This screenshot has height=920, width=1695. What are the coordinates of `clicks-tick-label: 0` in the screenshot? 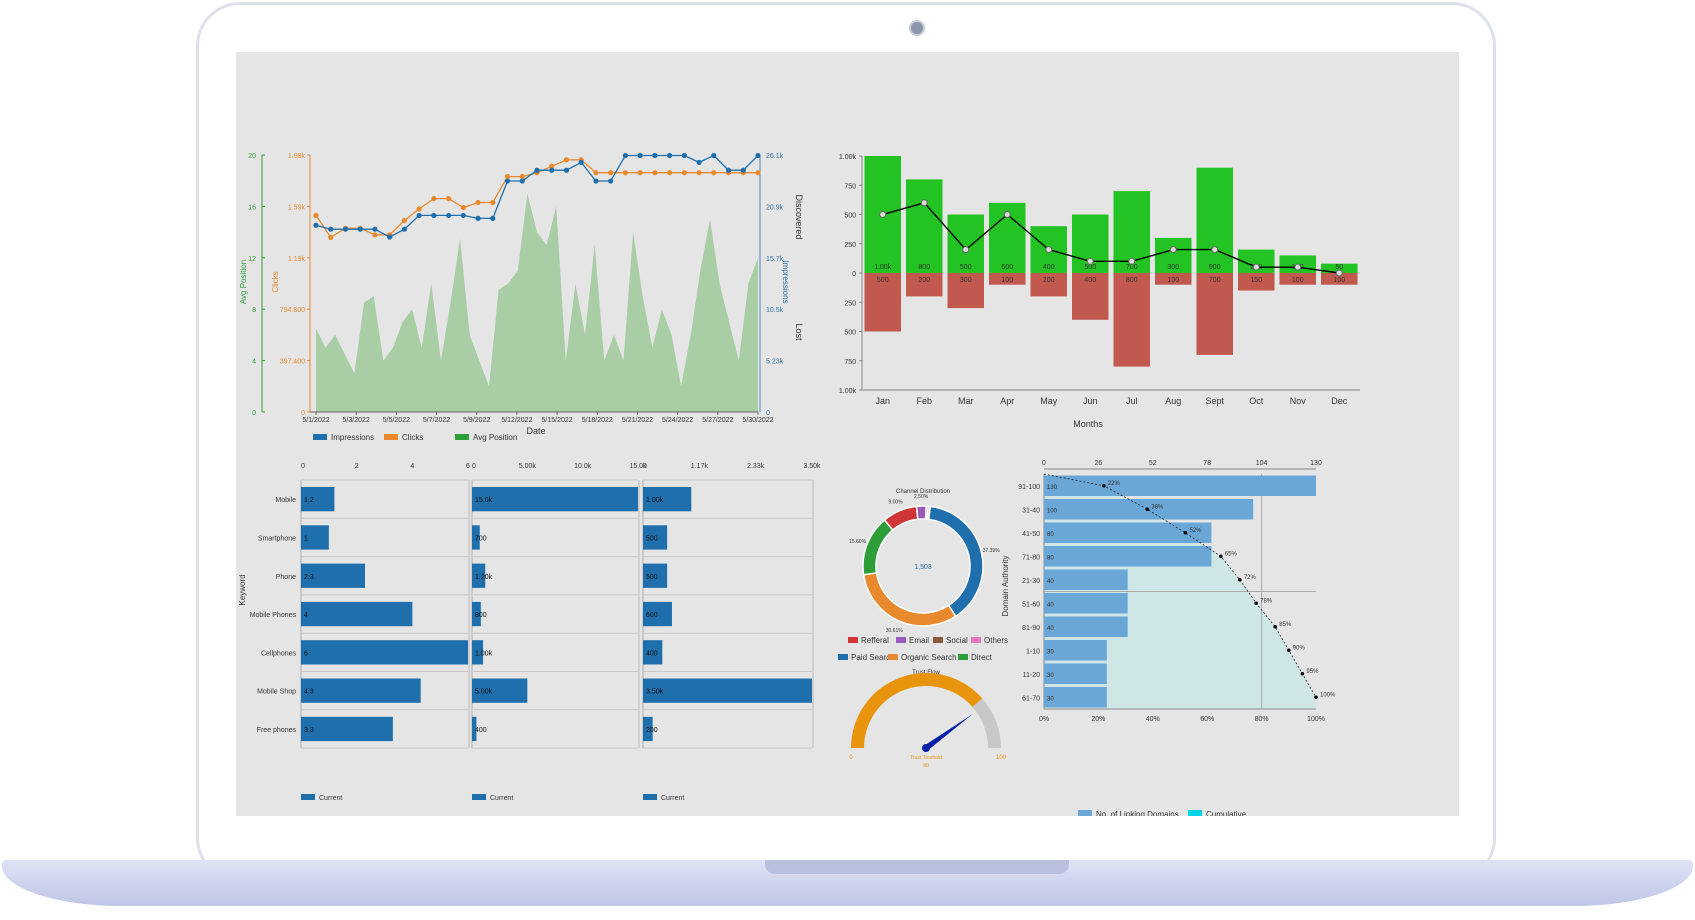 It's located at (303, 413).